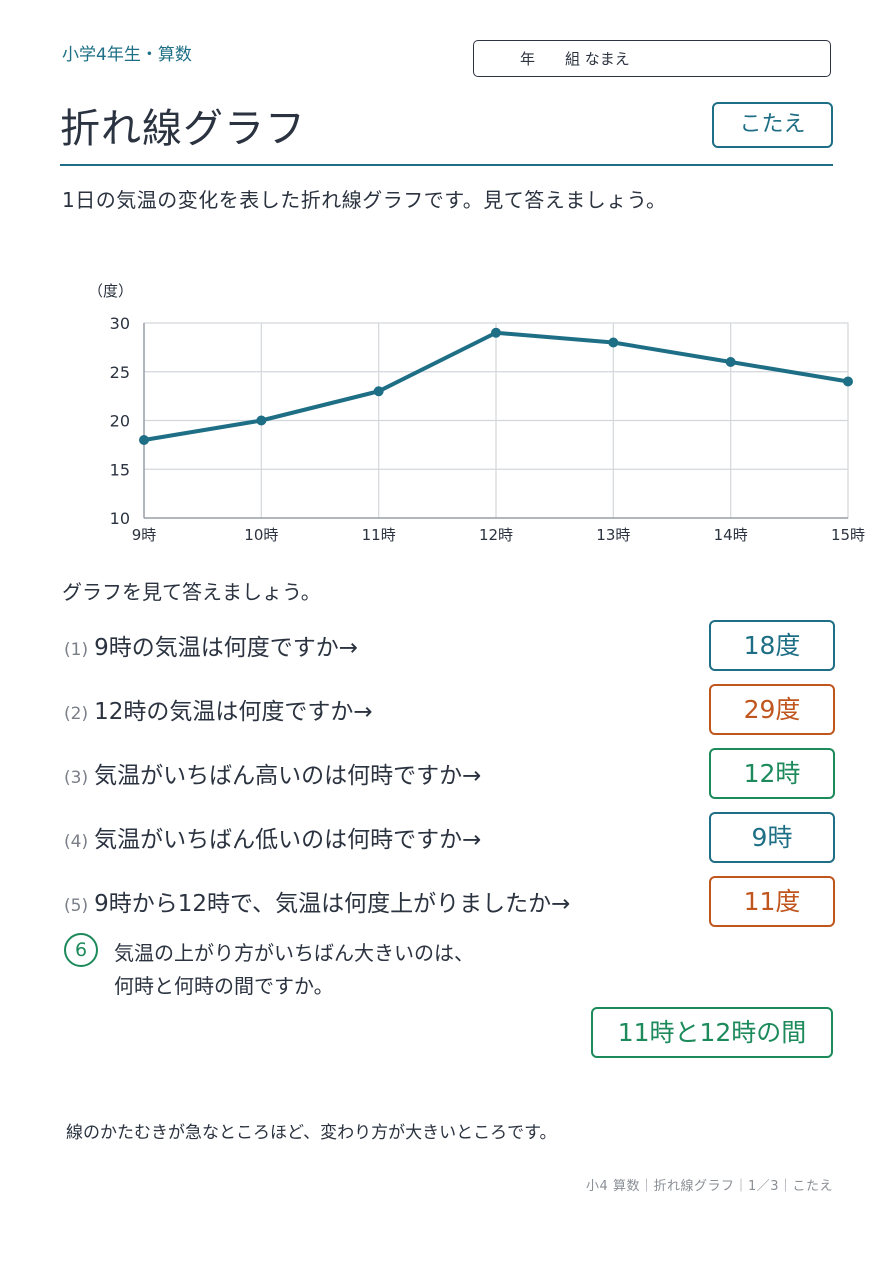 The height and width of the screenshot is (1263, 893). Describe the element at coordinates (120, 372) in the screenshot. I see `y-tick-label: 25` at that location.